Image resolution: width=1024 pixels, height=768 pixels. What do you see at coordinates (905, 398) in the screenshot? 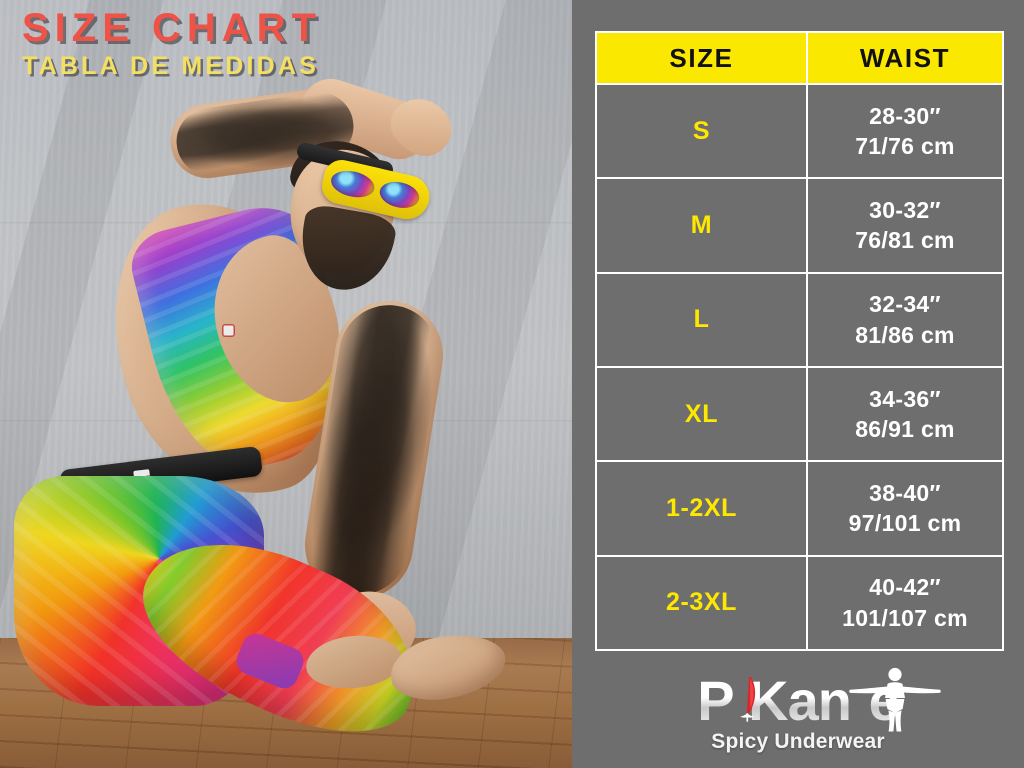
I see `waist-inches: 34-36″` at bounding box center [905, 398].